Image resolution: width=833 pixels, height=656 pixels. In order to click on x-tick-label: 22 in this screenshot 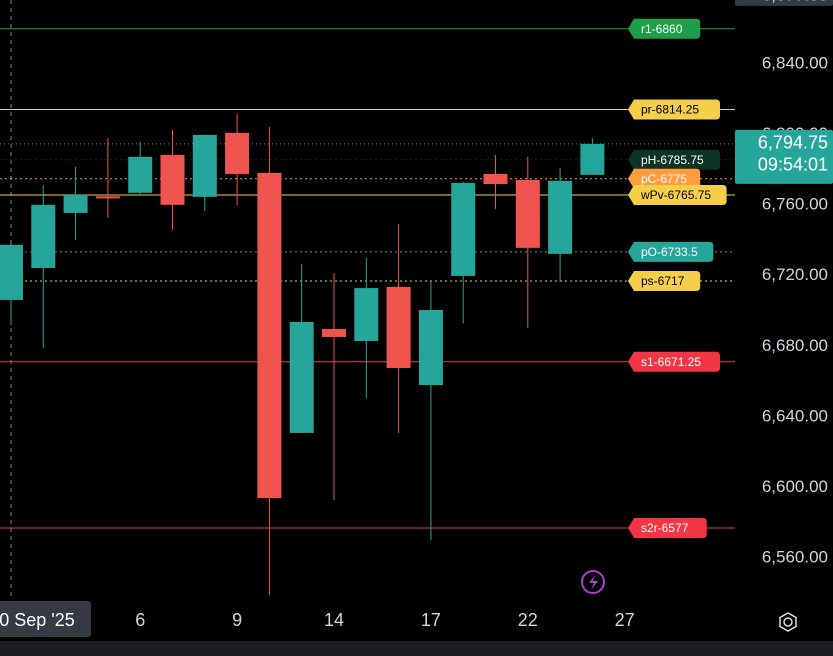, I will do `click(528, 620)`.